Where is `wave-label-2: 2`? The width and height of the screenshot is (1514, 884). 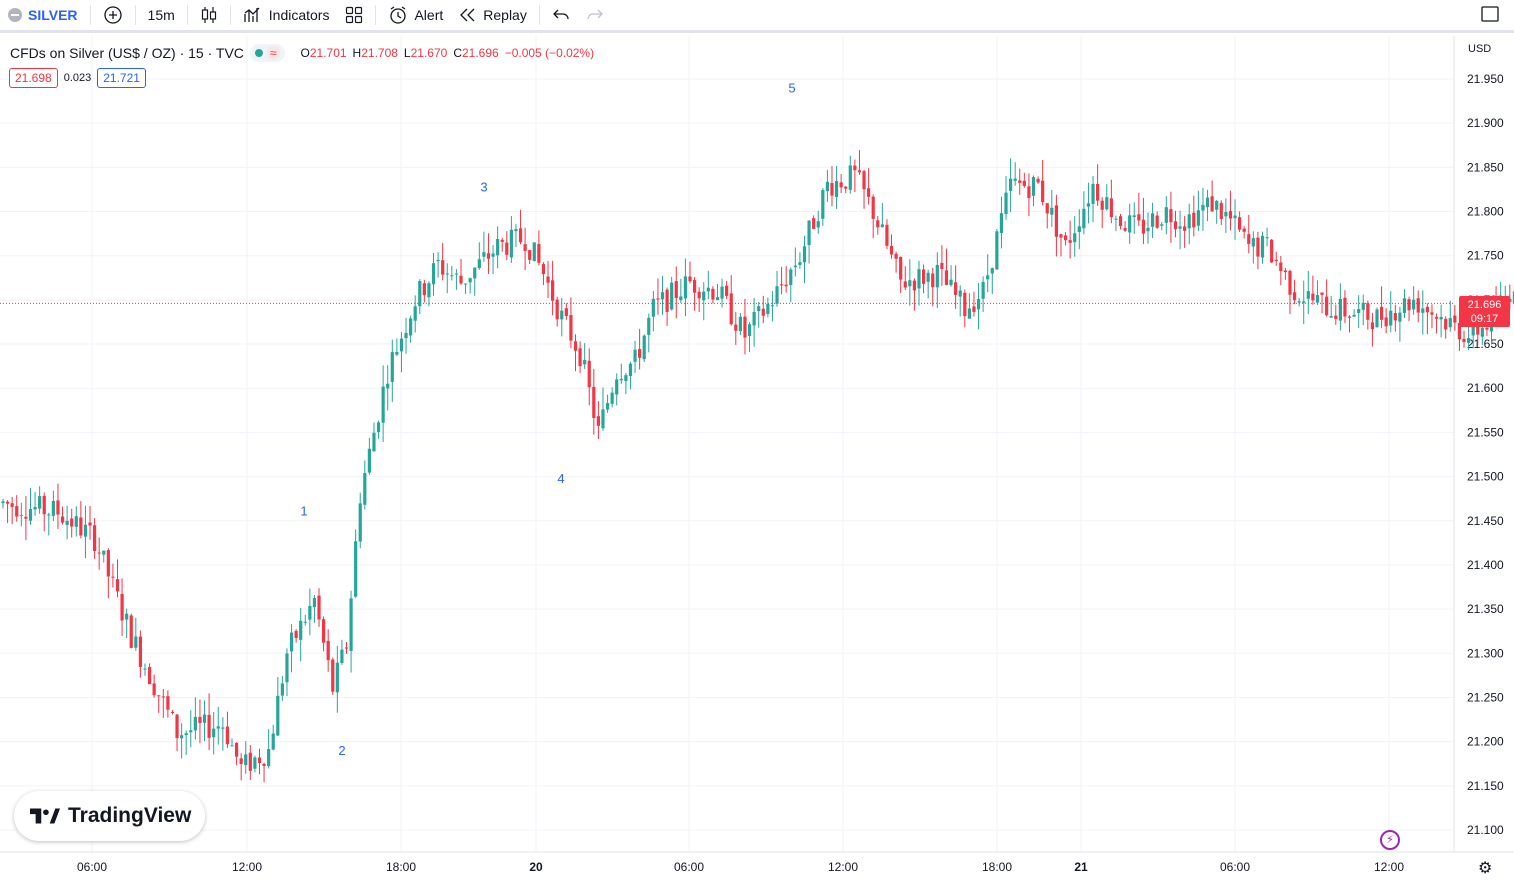
wave-label-2: 2 is located at coordinates (341, 750).